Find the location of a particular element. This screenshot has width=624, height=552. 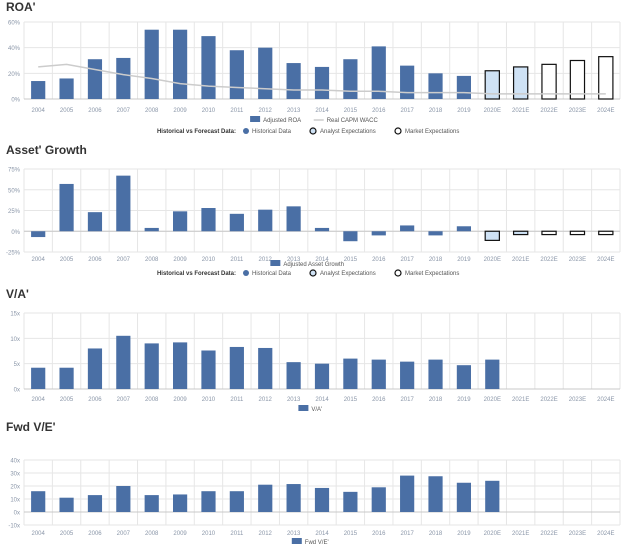

y-tick-label: 60% is located at coordinates (14, 24).